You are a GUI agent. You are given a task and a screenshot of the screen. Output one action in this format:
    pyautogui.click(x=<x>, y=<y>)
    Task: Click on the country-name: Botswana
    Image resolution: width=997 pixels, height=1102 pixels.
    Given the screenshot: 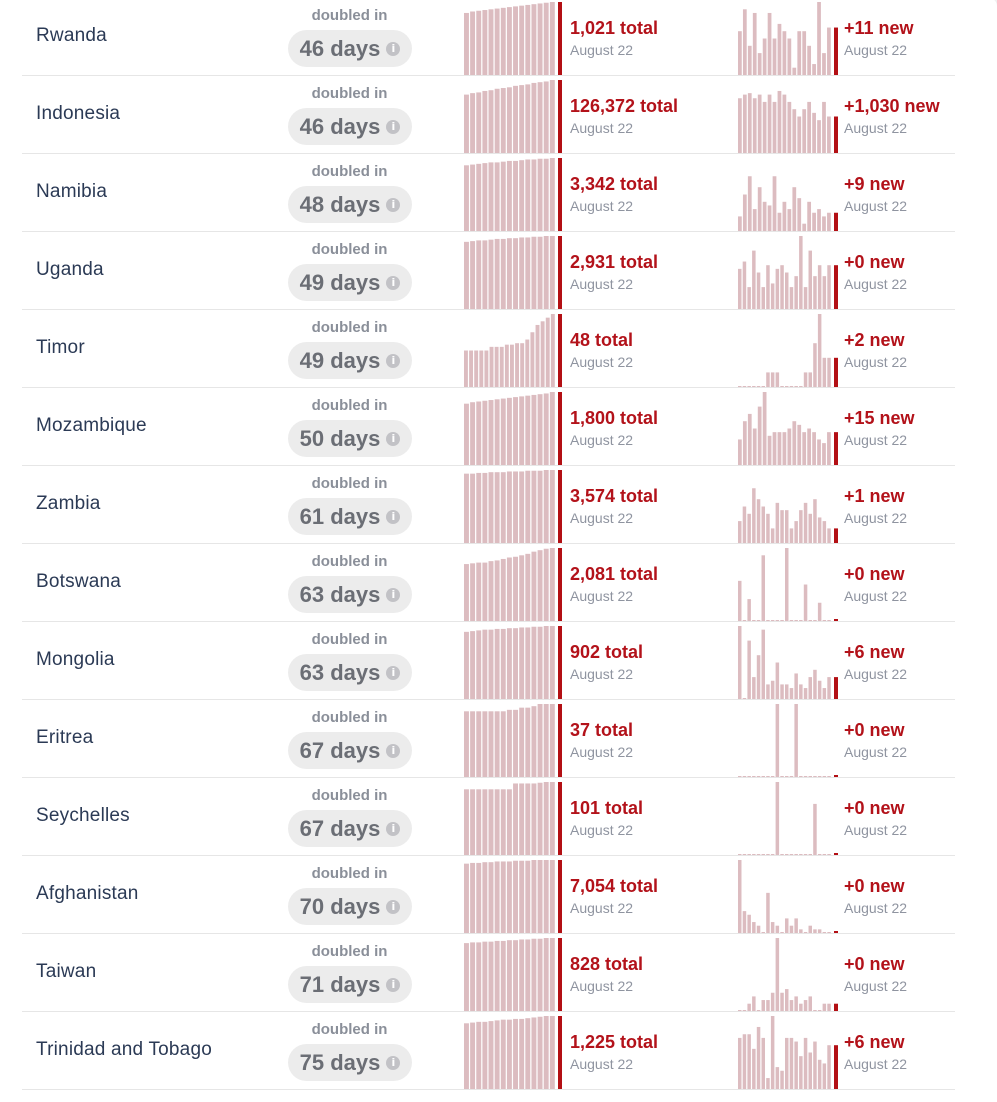 What is the action you would take?
    pyautogui.click(x=79, y=581)
    